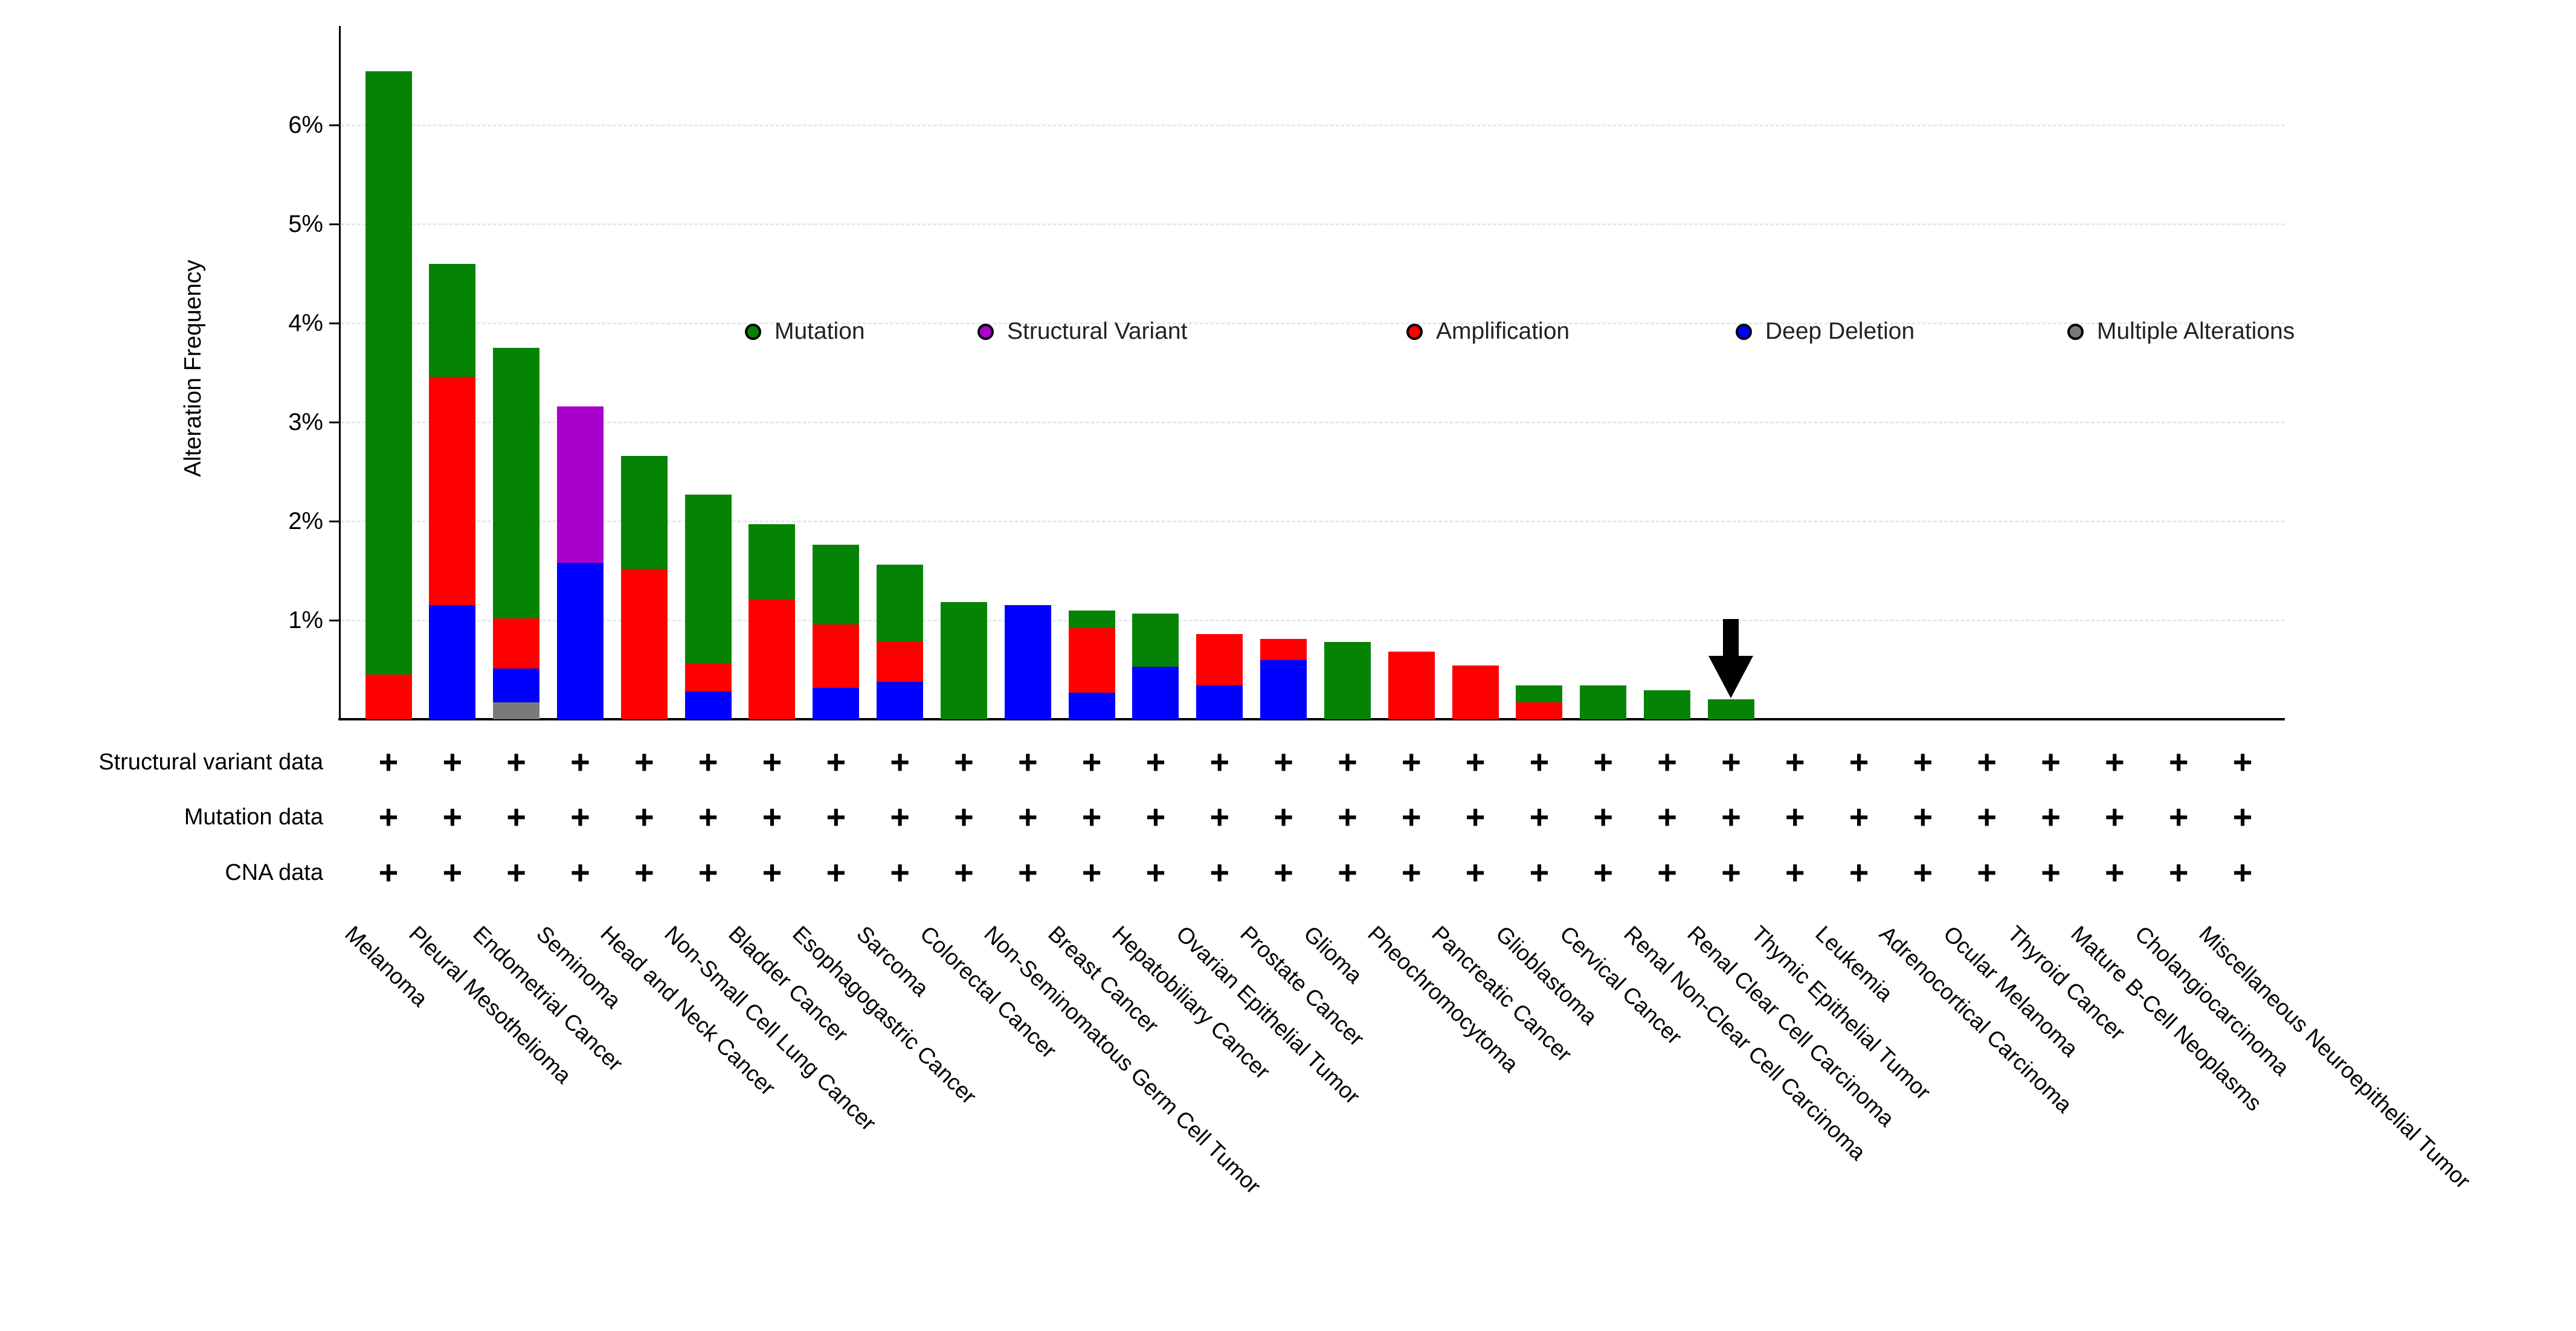  What do you see at coordinates (517, 643) in the screenshot?
I see `bar-endometrial-cancer-amplification-segment` at bounding box center [517, 643].